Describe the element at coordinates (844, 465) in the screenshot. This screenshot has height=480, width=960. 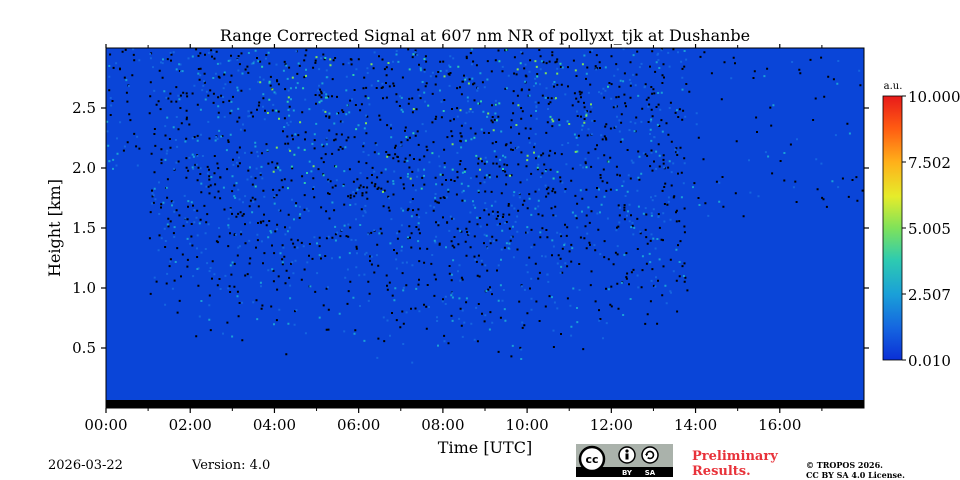
I see `copyright-line1: © TROPOS 2026.` at that location.